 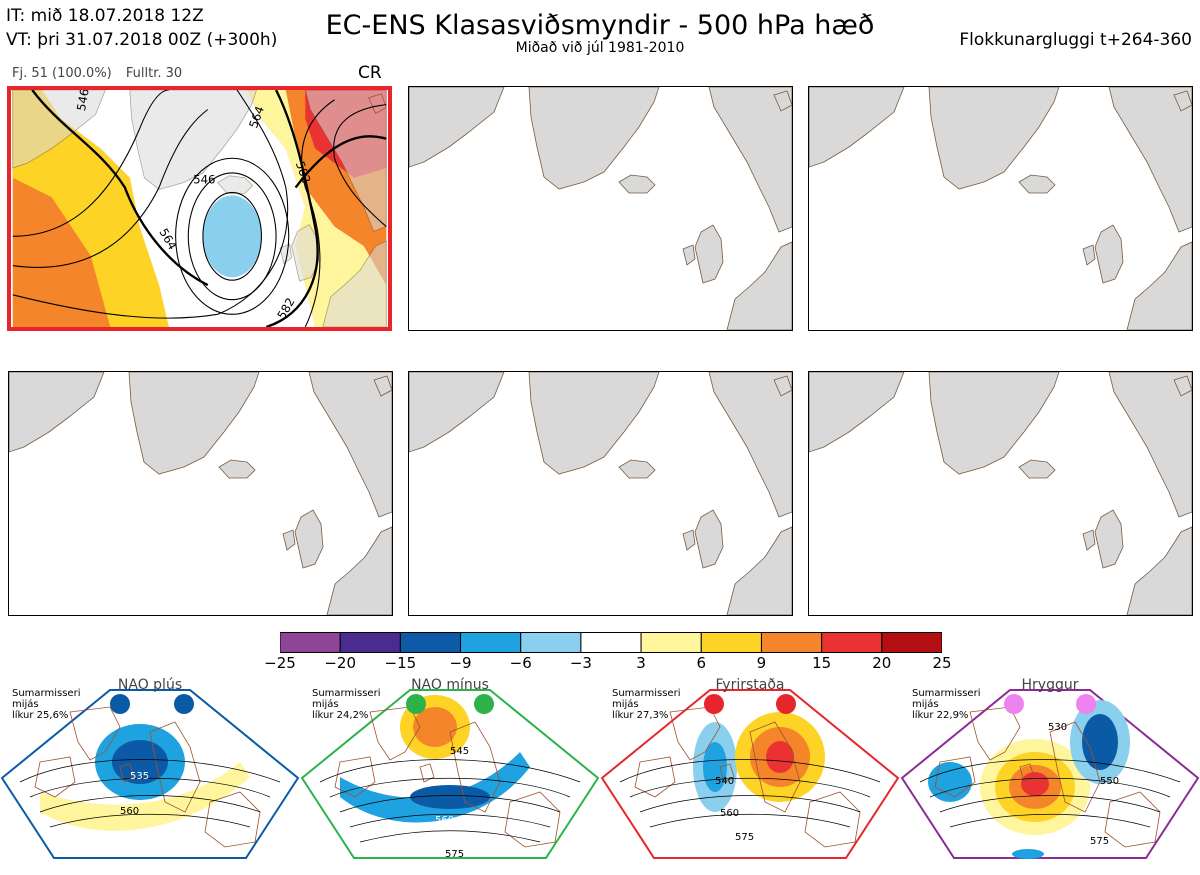 I want to click on cluster-regime: CR, so click(x=370, y=73).